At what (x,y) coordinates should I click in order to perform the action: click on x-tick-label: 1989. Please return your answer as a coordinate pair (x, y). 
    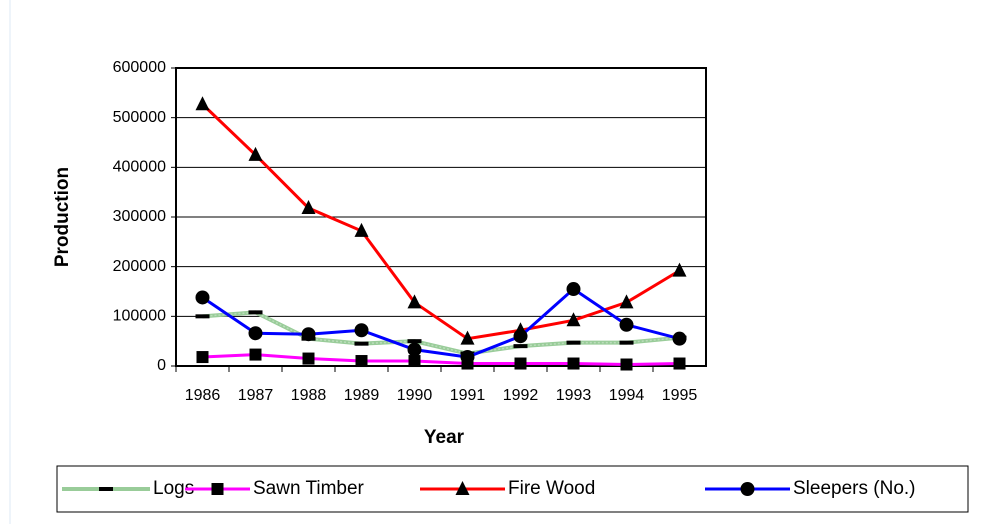
    Looking at the image, I should click on (362, 395).